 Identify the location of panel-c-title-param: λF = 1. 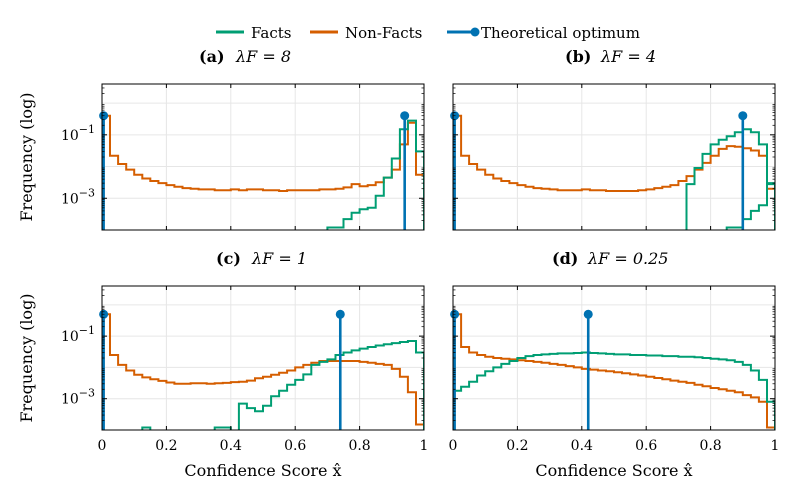
(279, 258).